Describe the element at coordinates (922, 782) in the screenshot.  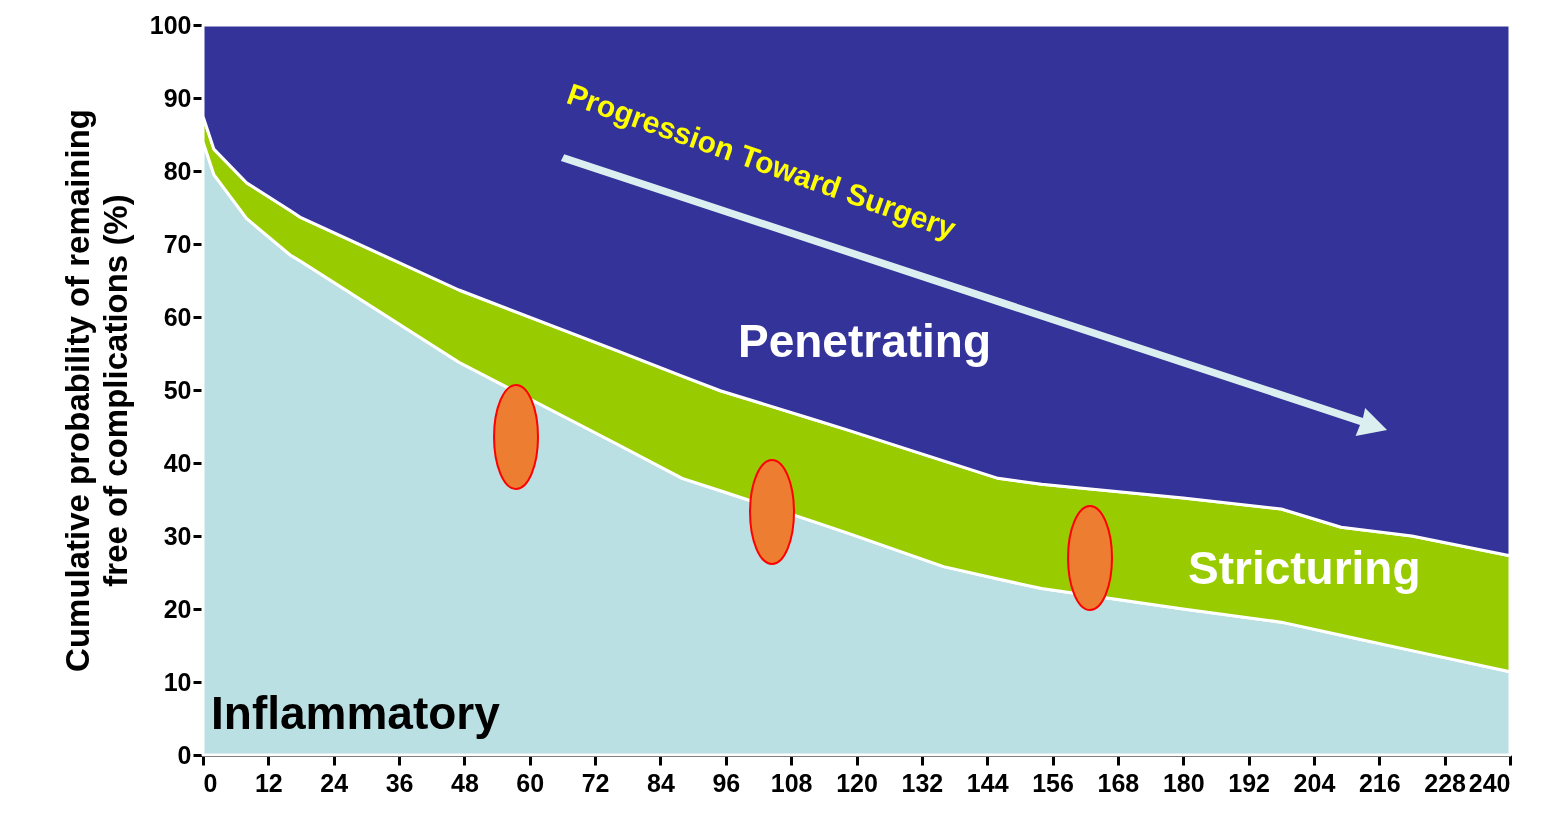
I see `x-tick-label: 132` at that location.